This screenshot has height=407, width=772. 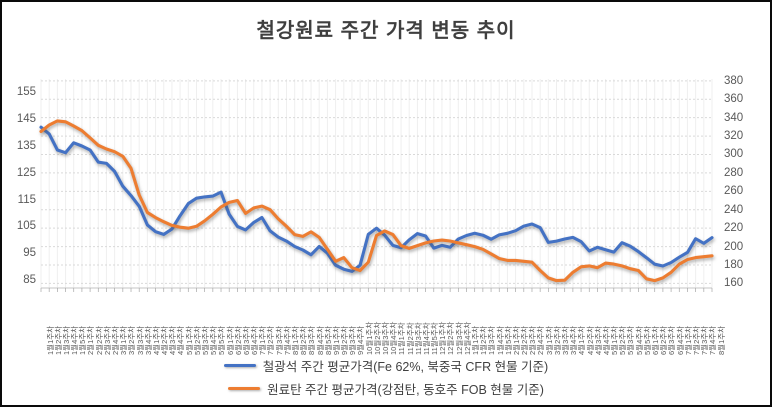 I want to click on right-axis-tick-label: 320, so click(x=734, y=136).